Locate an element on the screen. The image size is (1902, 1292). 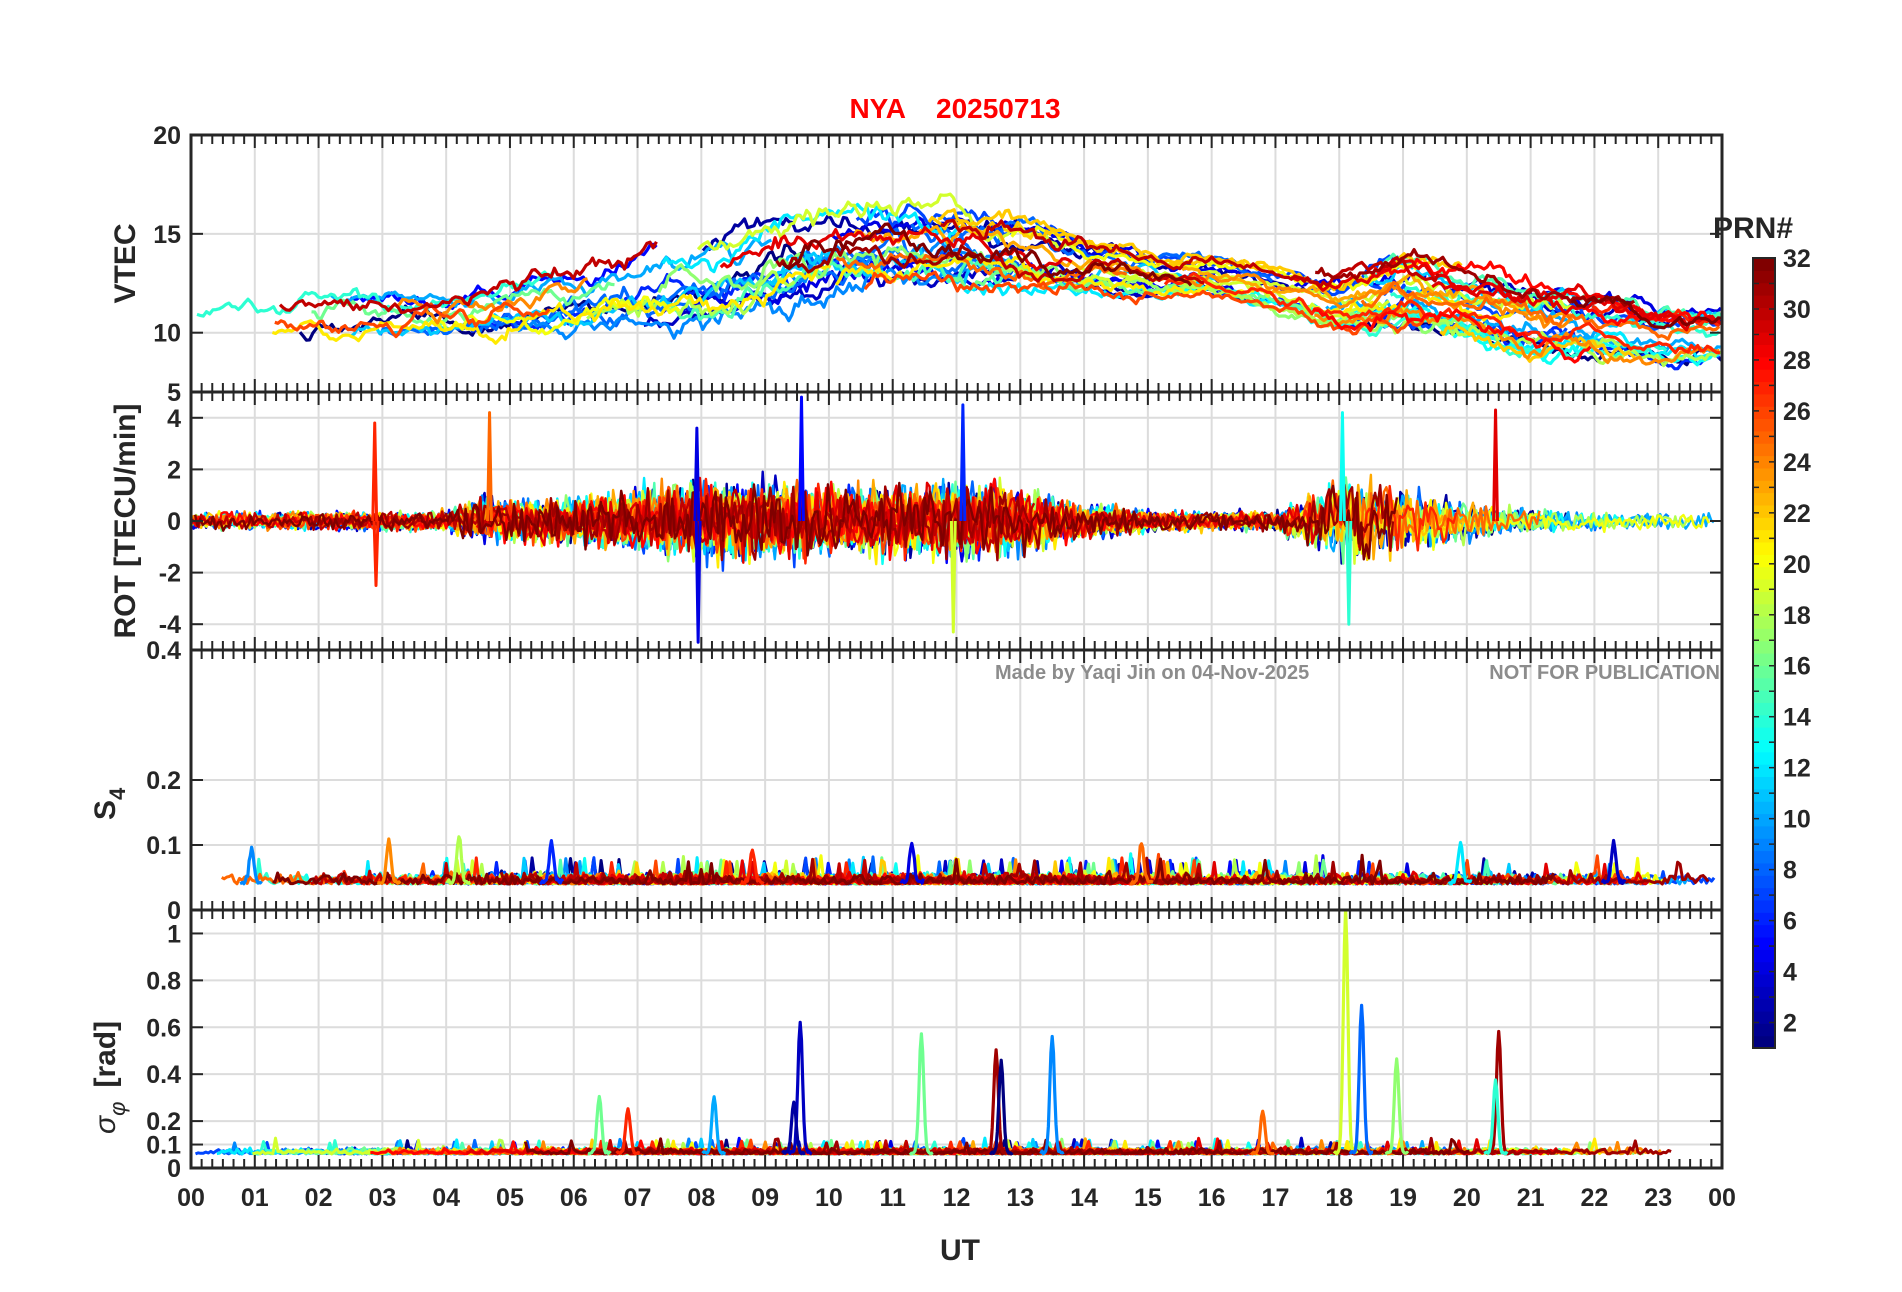
x-tick-label: 08 is located at coordinates (701, 1198).